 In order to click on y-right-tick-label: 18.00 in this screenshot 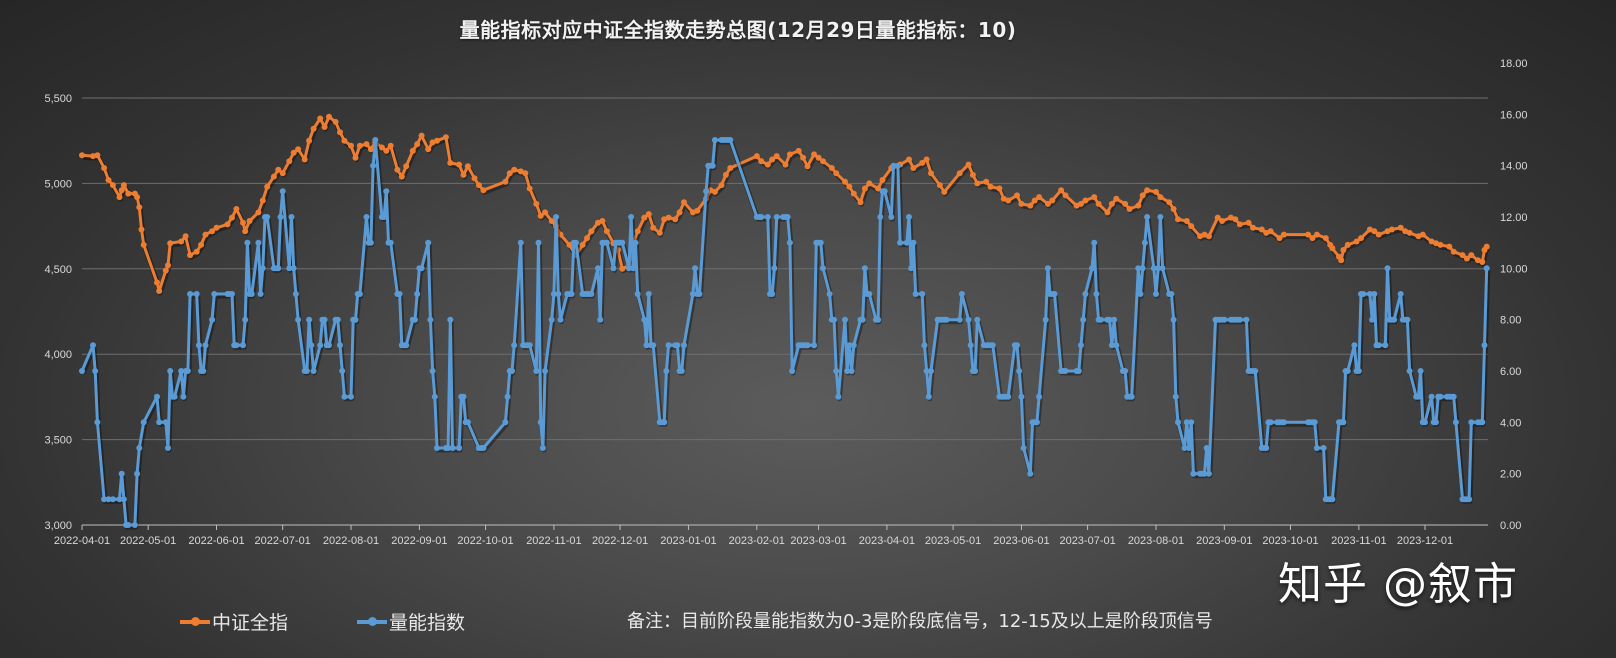, I will do `click(1514, 64)`.